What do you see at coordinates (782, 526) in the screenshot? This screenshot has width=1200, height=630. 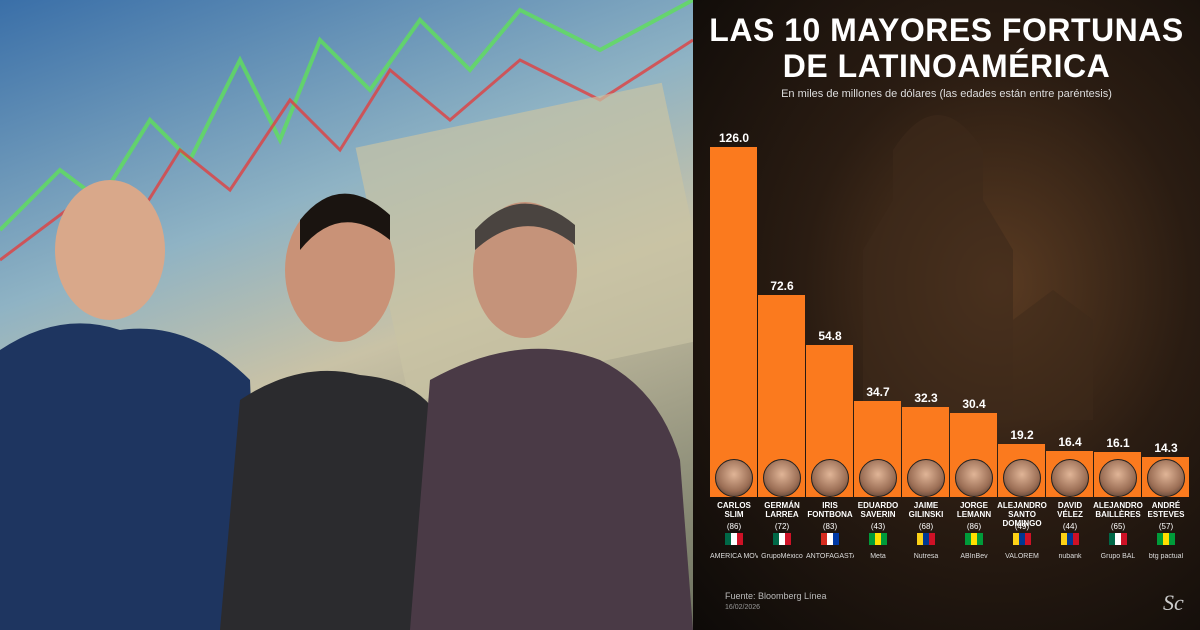 I see `age-label: (72)` at bounding box center [782, 526].